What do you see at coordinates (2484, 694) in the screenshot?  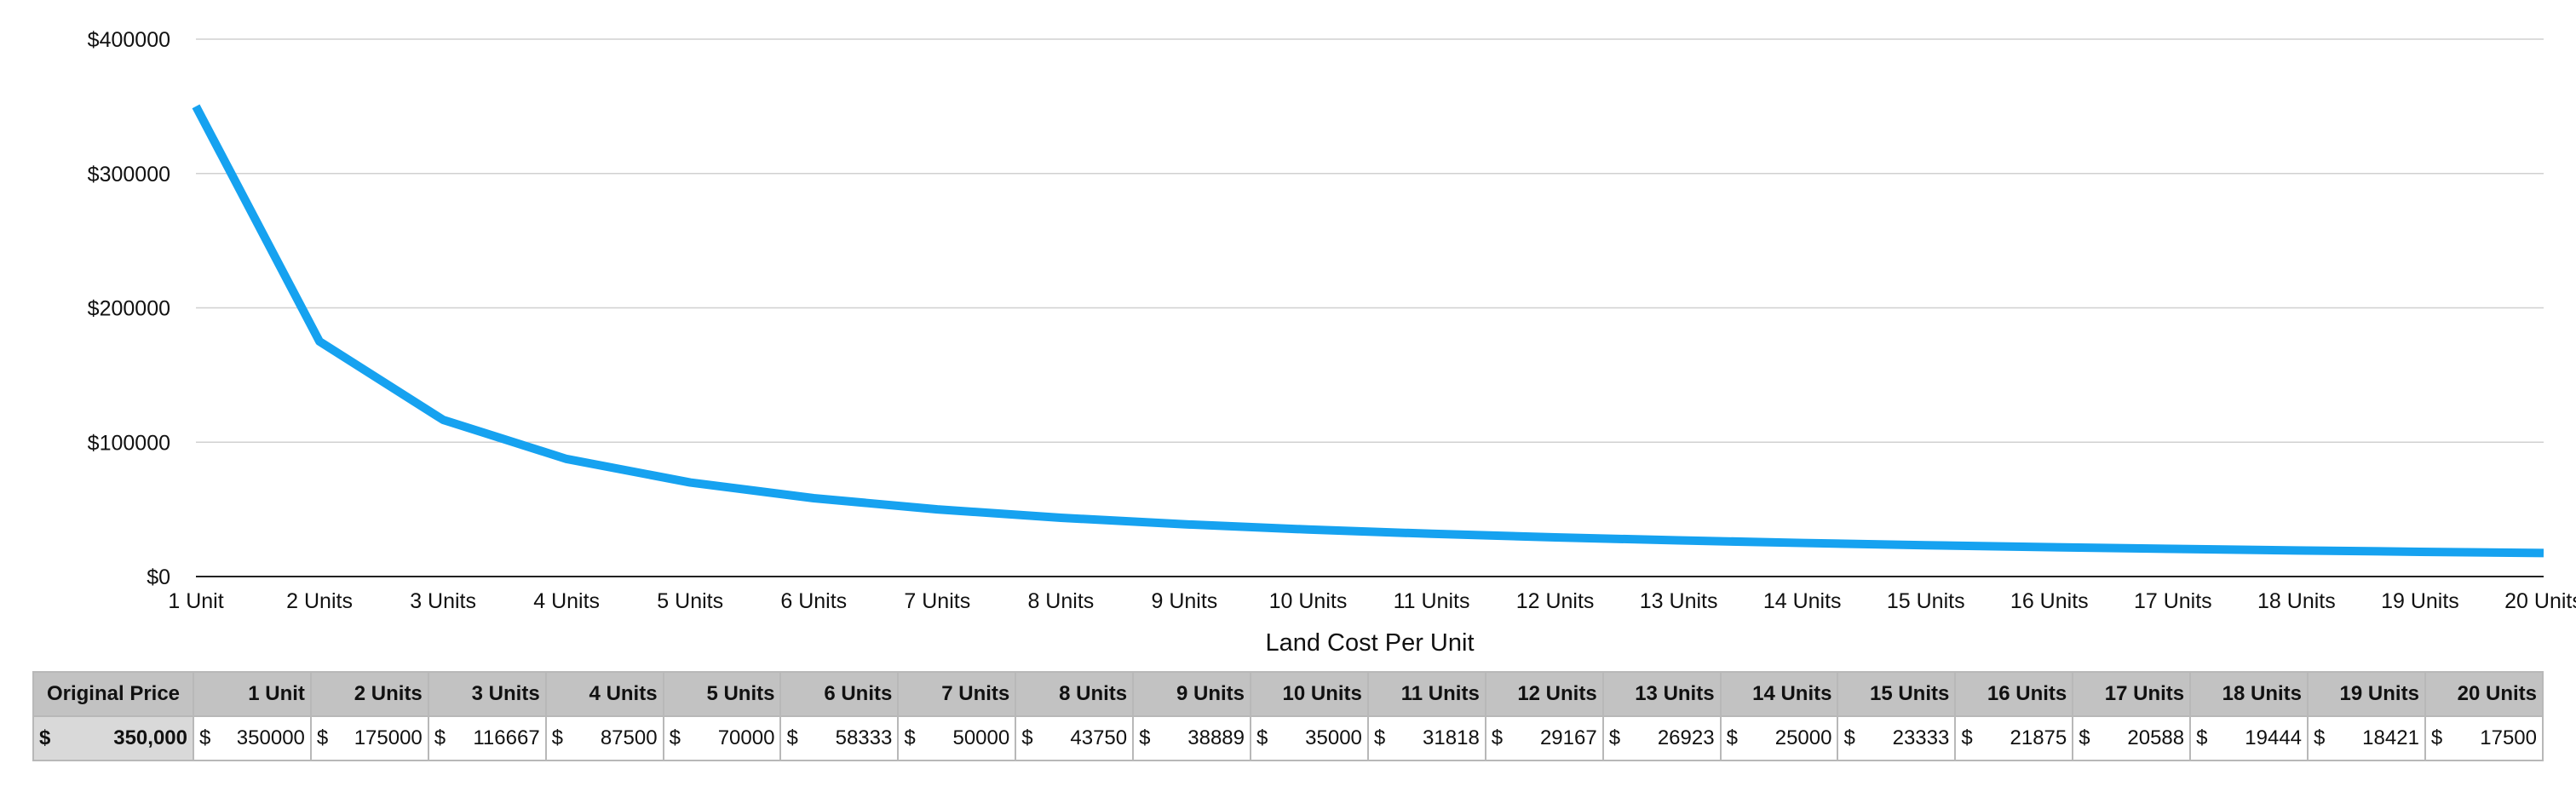 I see `unit-count-header: 20 Units` at bounding box center [2484, 694].